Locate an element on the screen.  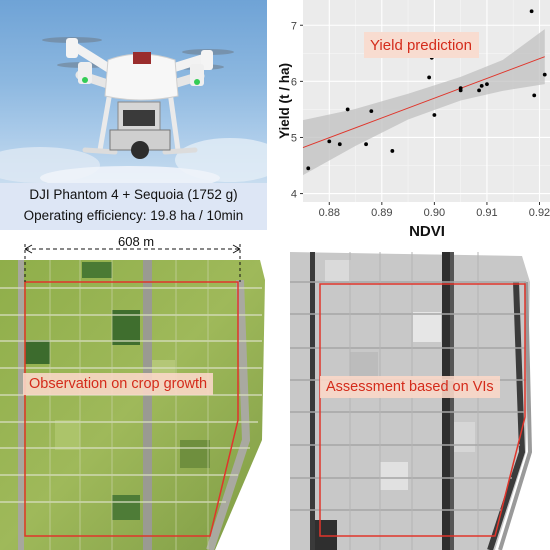
vi-map-label: Assessment based on VIs is located at coordinates (410, 387).